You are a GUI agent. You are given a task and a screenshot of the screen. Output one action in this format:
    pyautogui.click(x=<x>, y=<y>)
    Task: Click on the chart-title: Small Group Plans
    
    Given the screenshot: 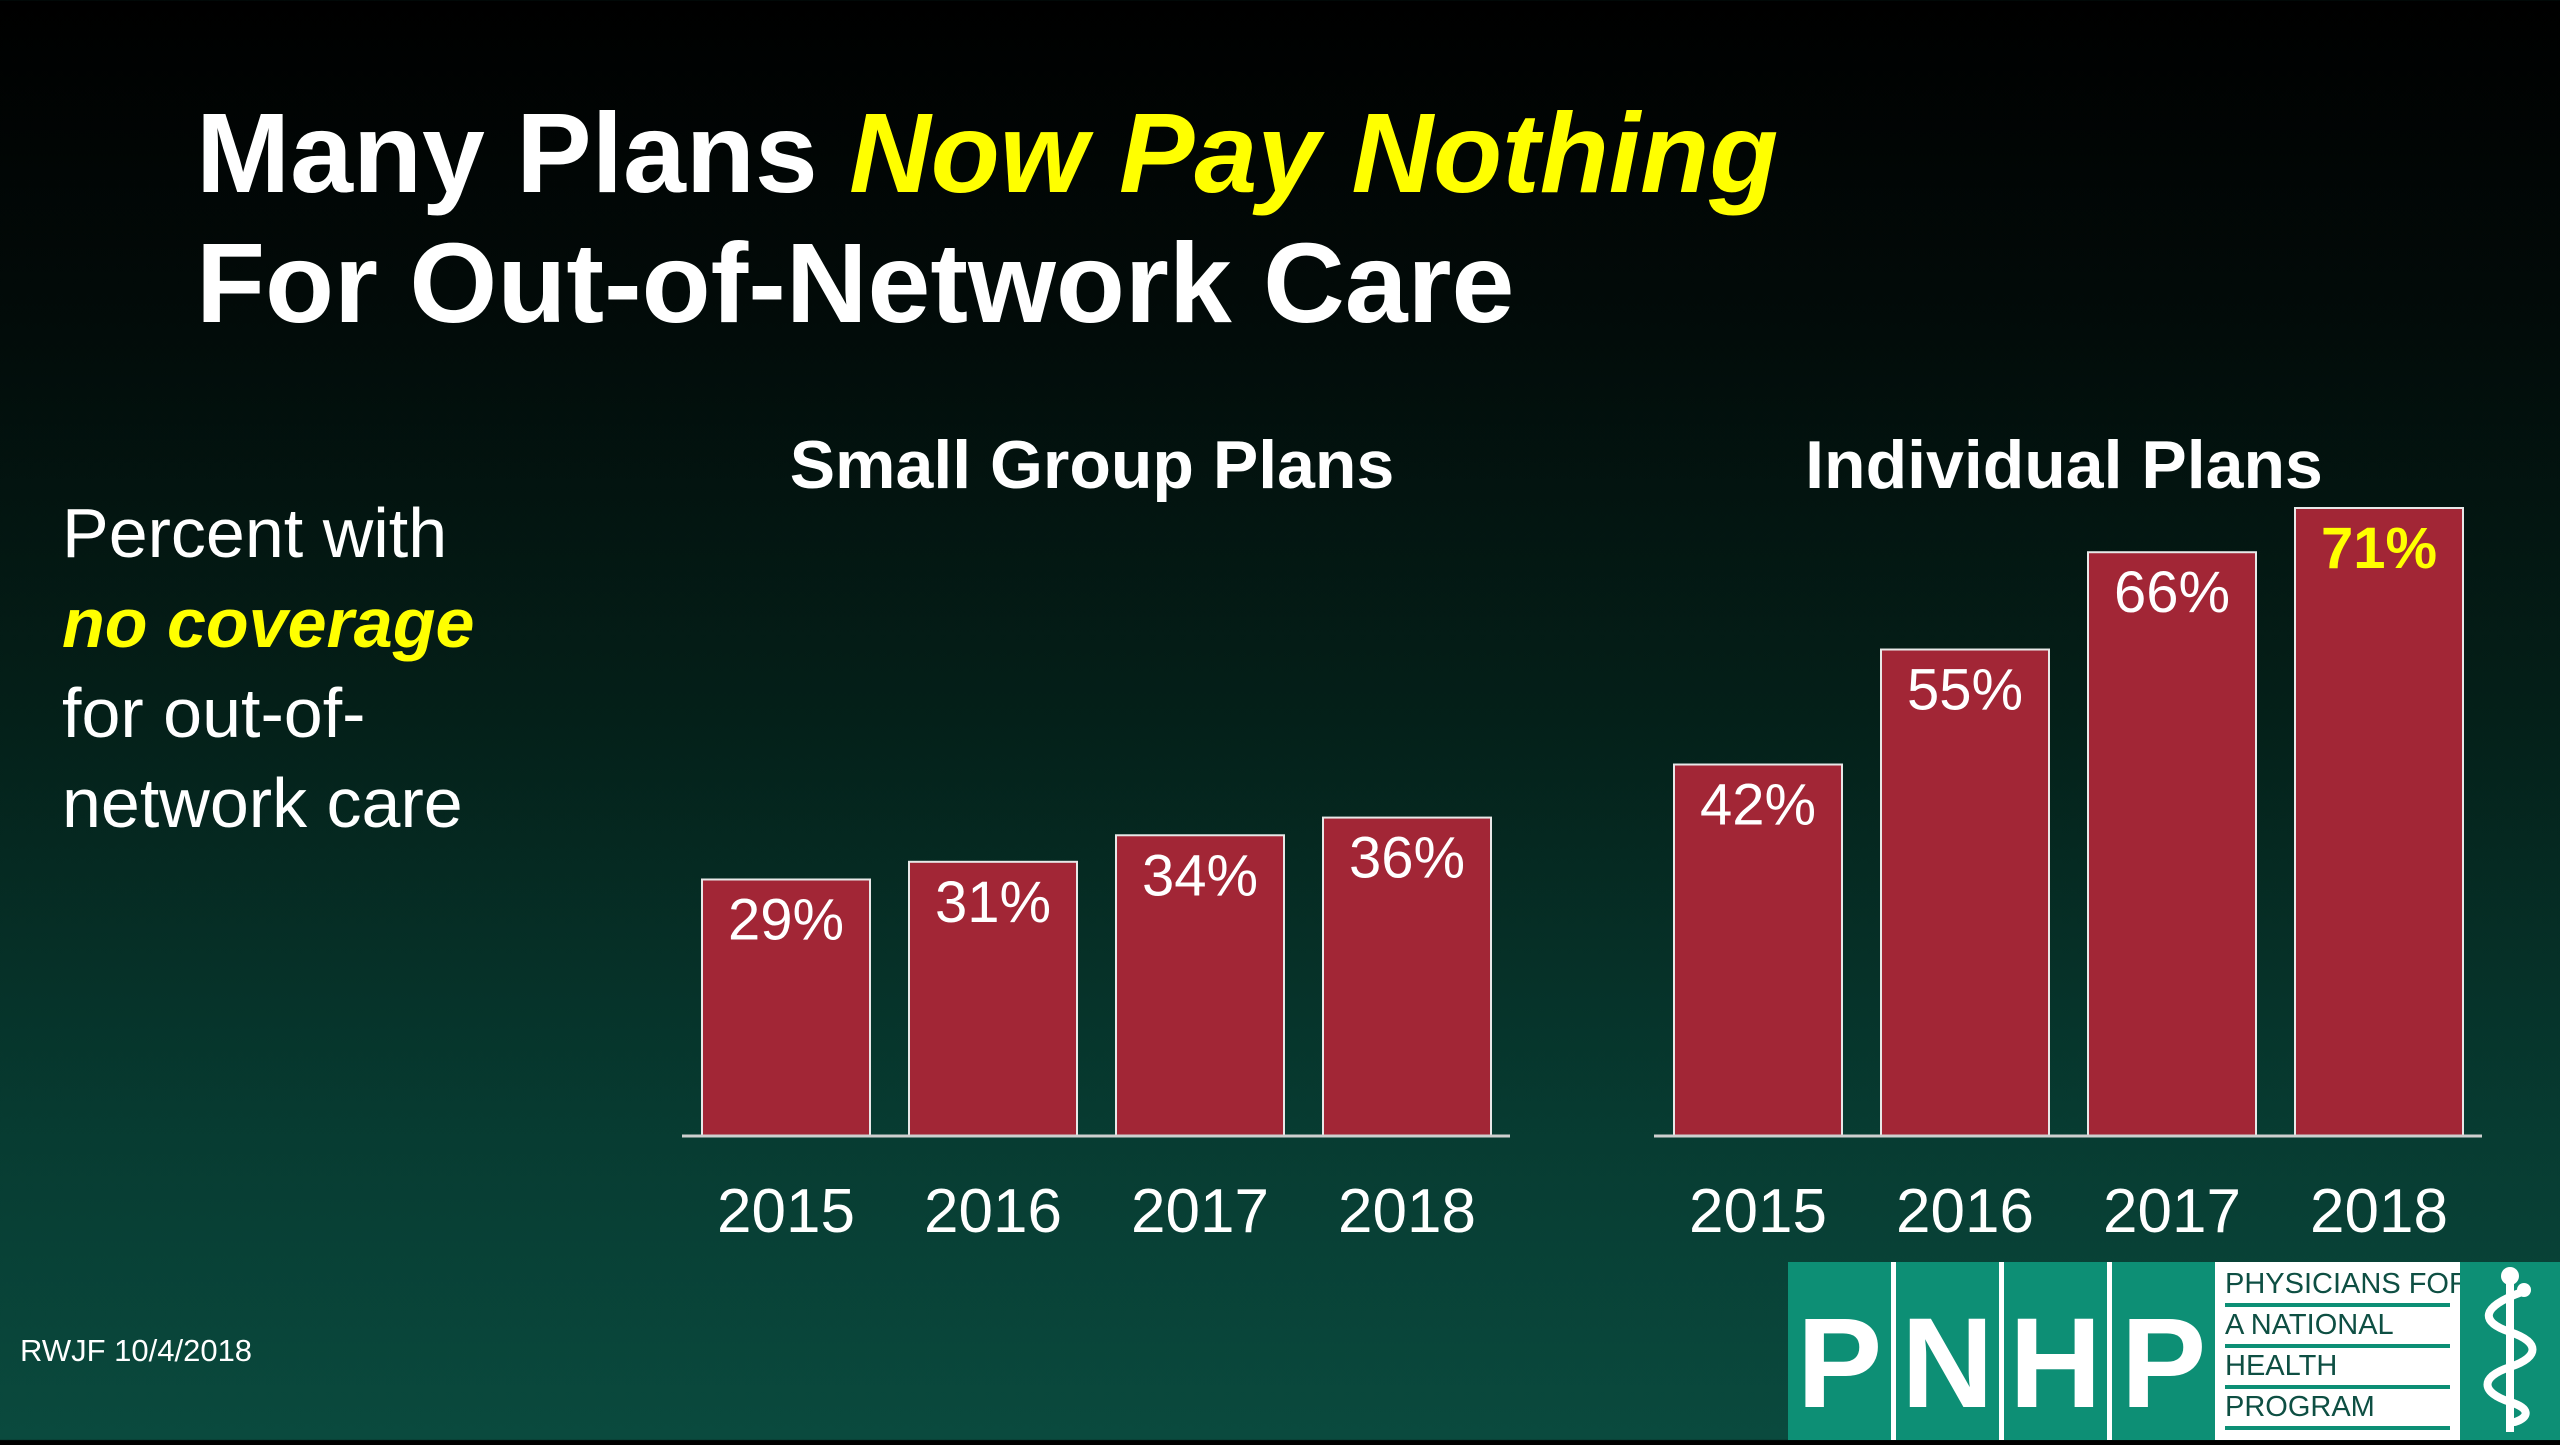 What is the action you would take?
    pyautogui.click(x=1092, y=465)
    